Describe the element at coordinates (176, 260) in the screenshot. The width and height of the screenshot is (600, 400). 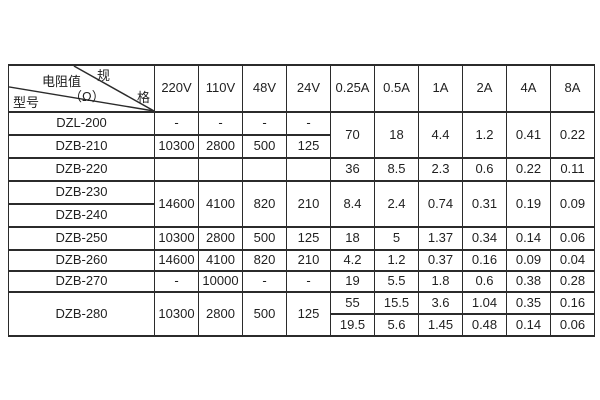
I see `value-cell: 14600` at that location.